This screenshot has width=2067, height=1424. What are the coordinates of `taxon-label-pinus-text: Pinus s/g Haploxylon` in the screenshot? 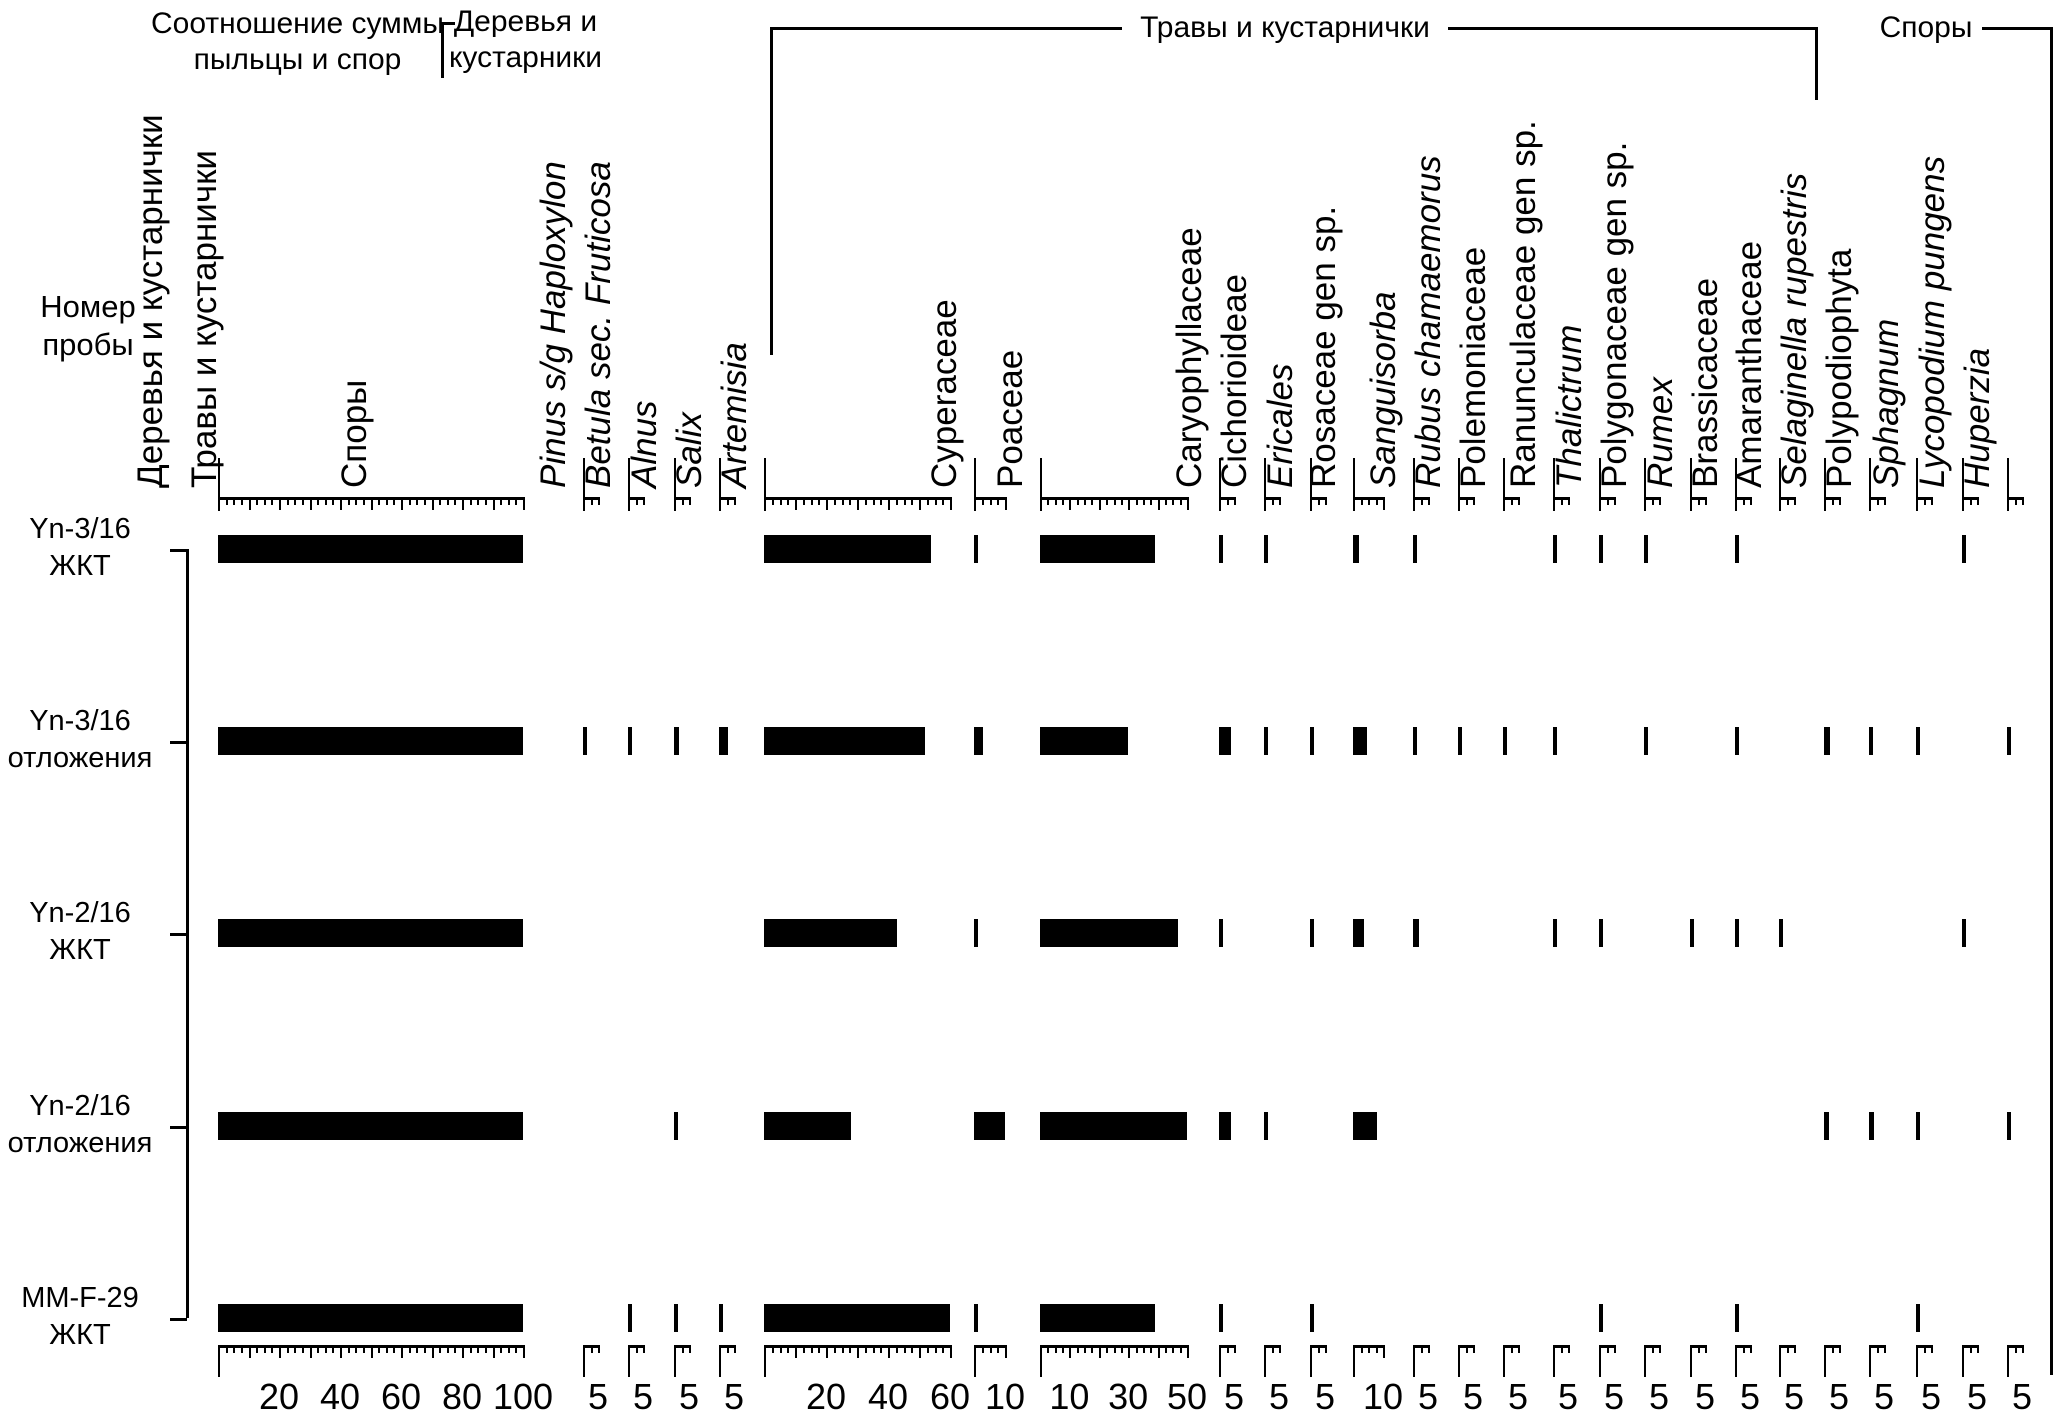 It's located at (553, 324).